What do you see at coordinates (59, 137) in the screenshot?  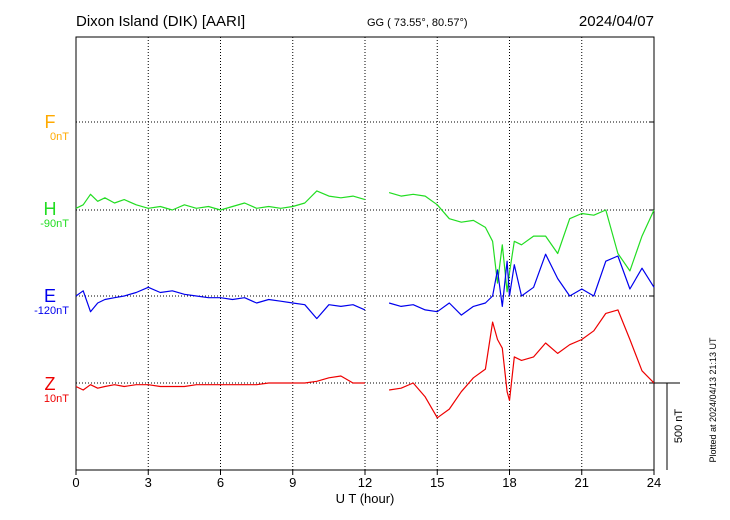 I see `series-baseline-label-F: 0nT` at bounding box center [59, 137].